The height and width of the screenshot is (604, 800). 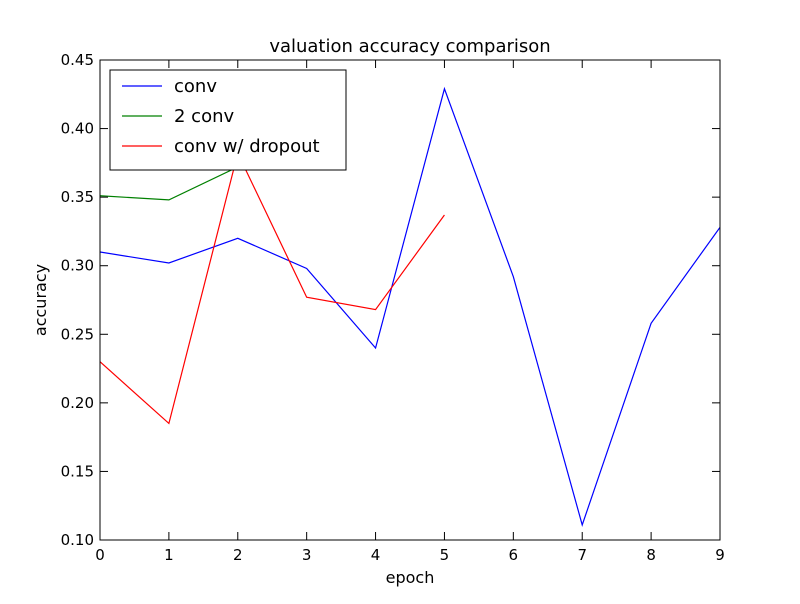 What do you see at coordinates (238, 555) in the screenshot?
I see `x-tick-label: 2` at bounding box center [238, 555].